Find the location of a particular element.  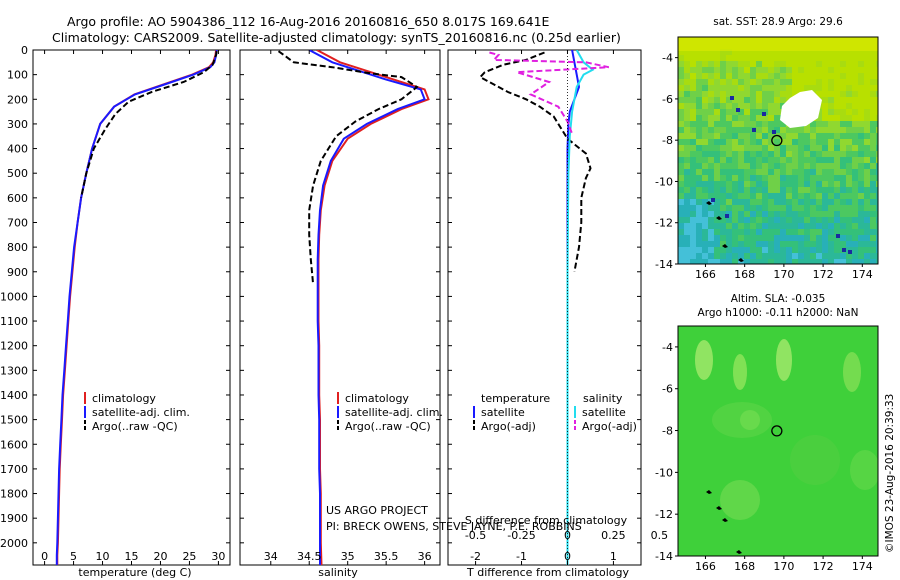

island-mark is located at coordinates (725, 520).